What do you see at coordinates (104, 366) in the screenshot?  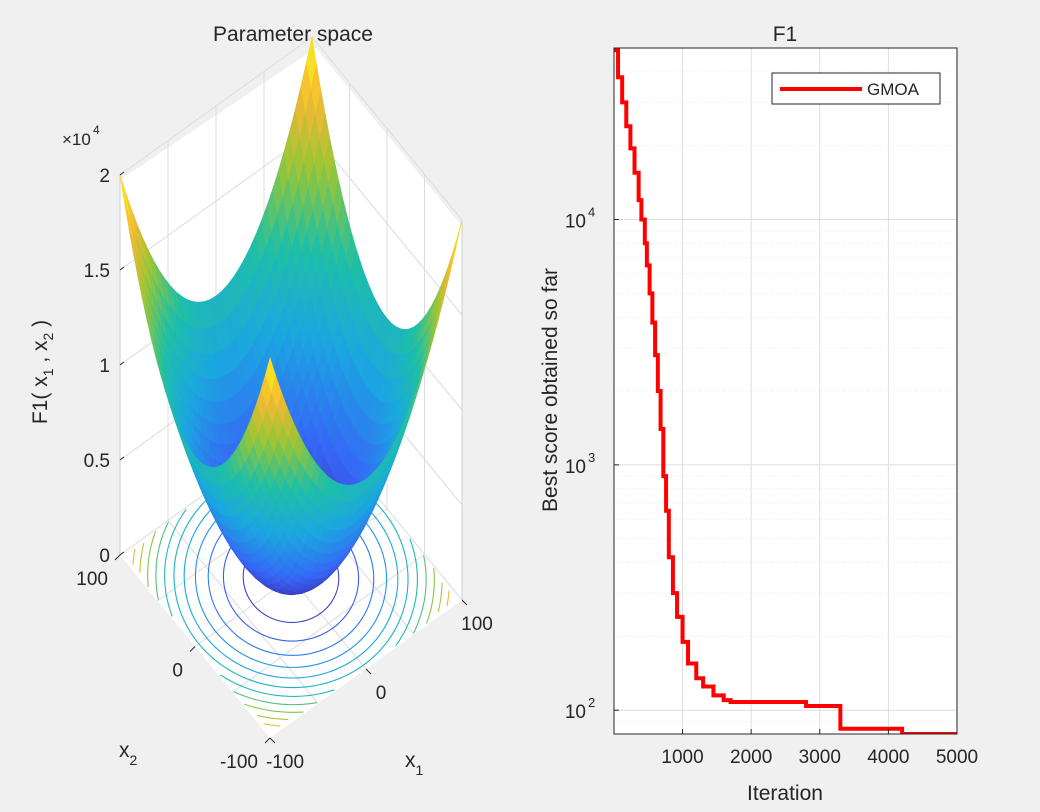 I see `z-tick-label: 1` at bounding box center [104, 366].